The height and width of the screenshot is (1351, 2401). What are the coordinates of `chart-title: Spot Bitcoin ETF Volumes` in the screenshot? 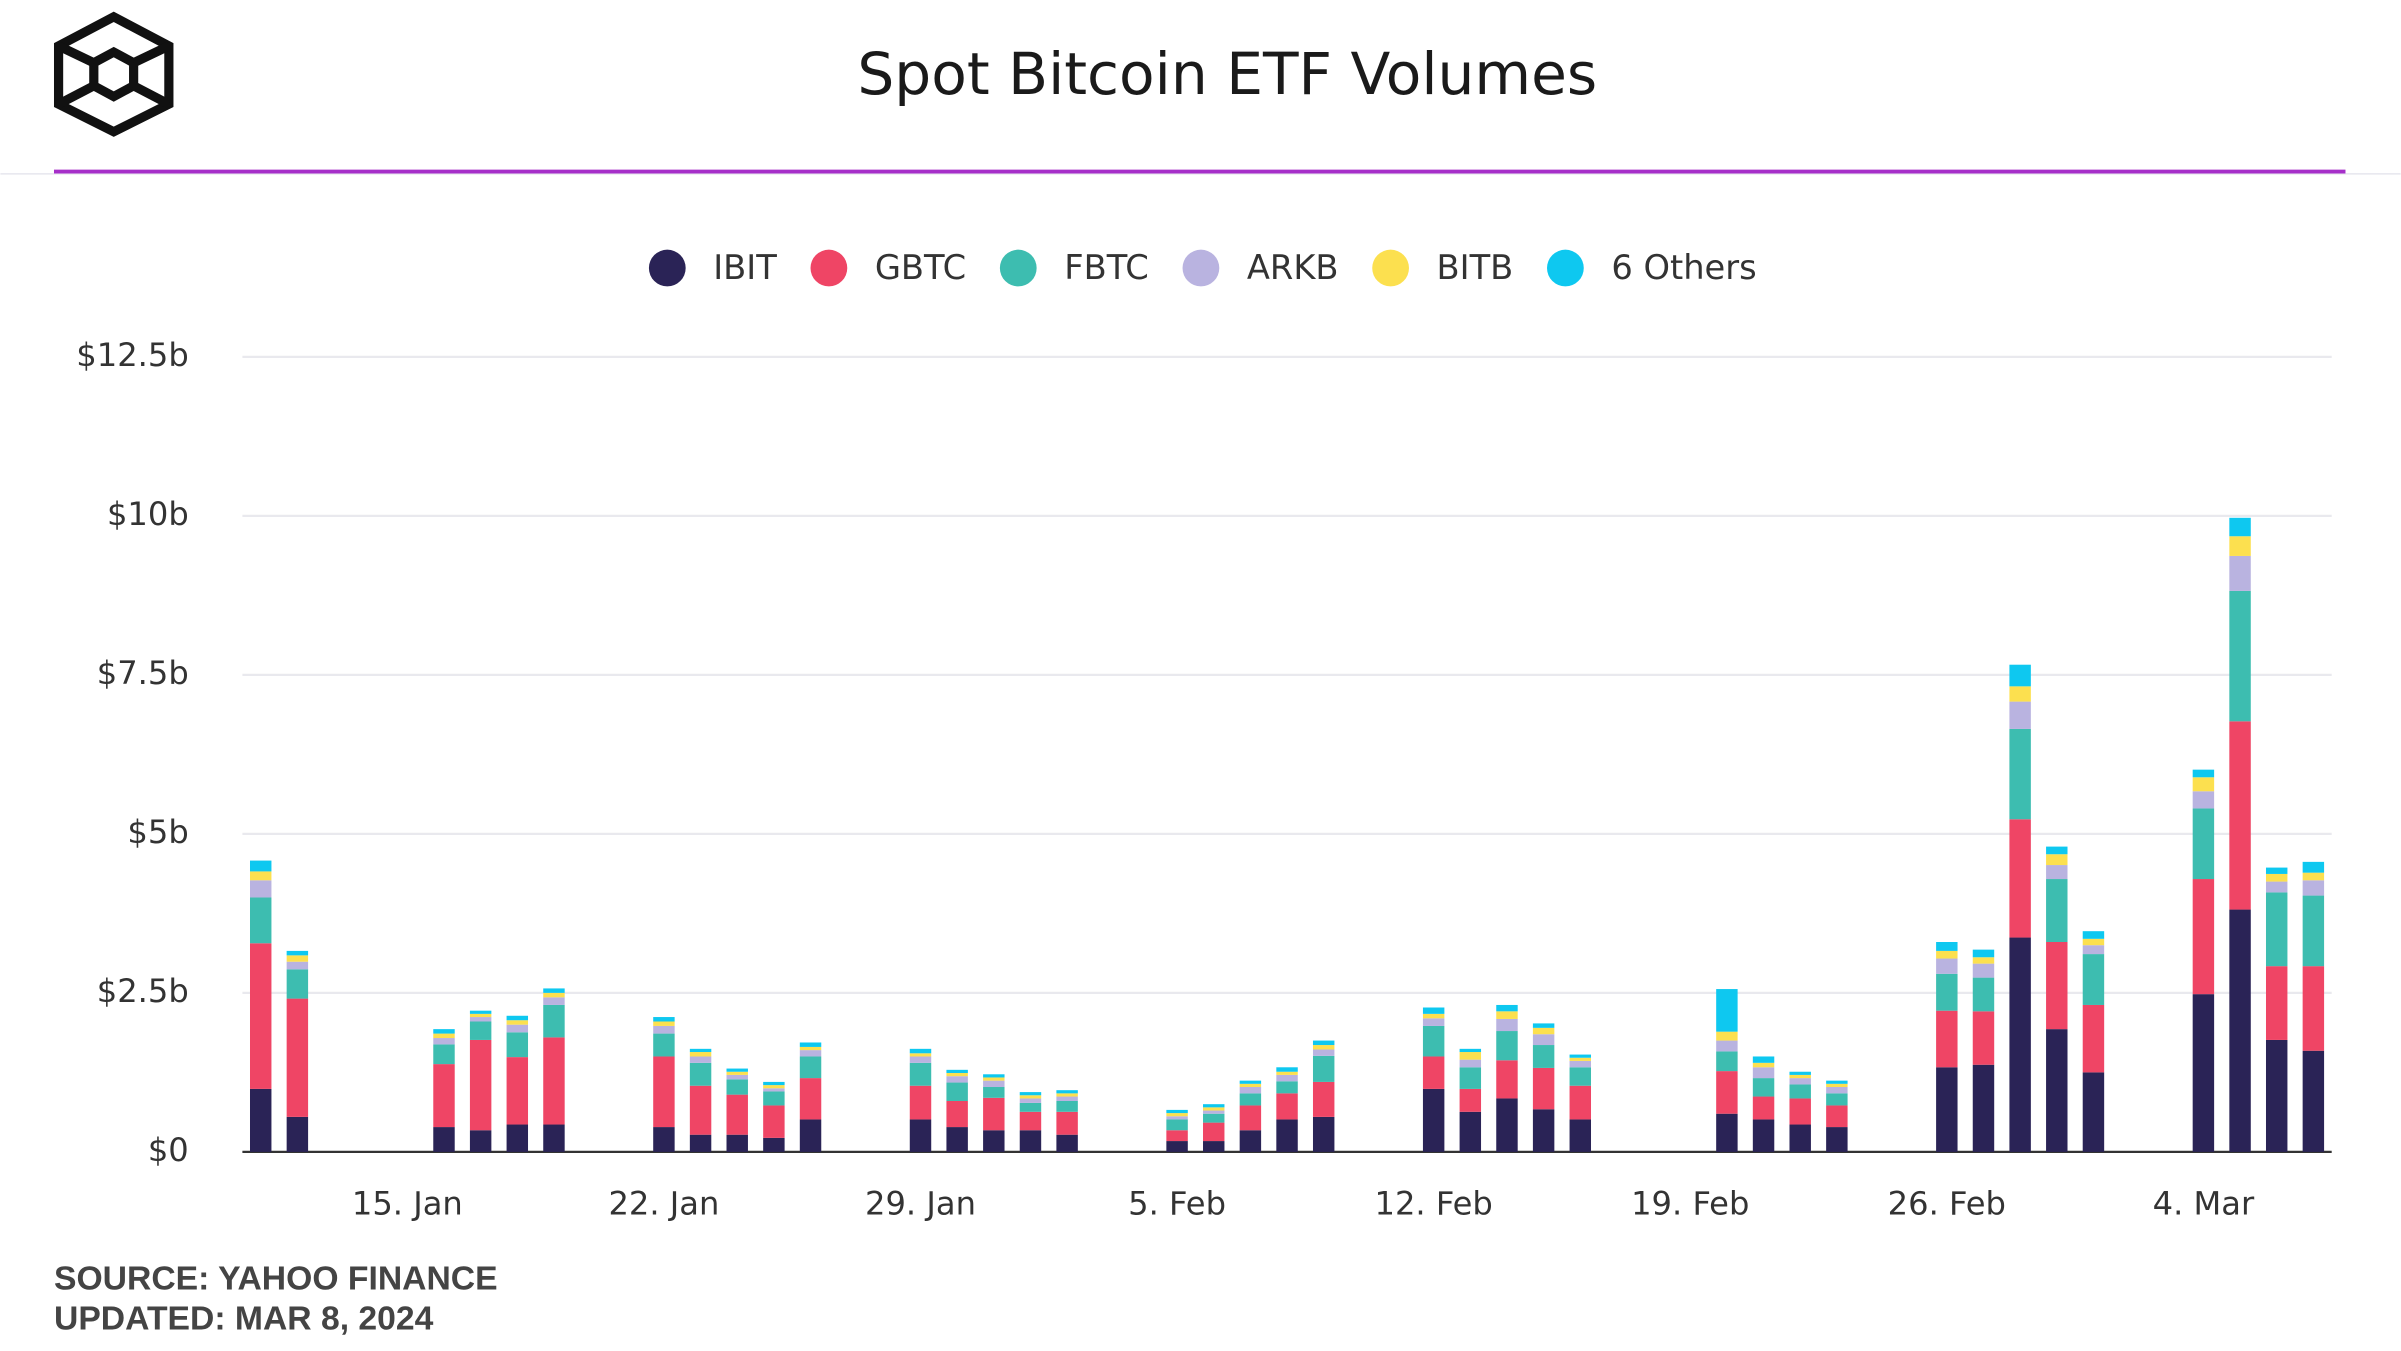 It's located at (1227, 74).